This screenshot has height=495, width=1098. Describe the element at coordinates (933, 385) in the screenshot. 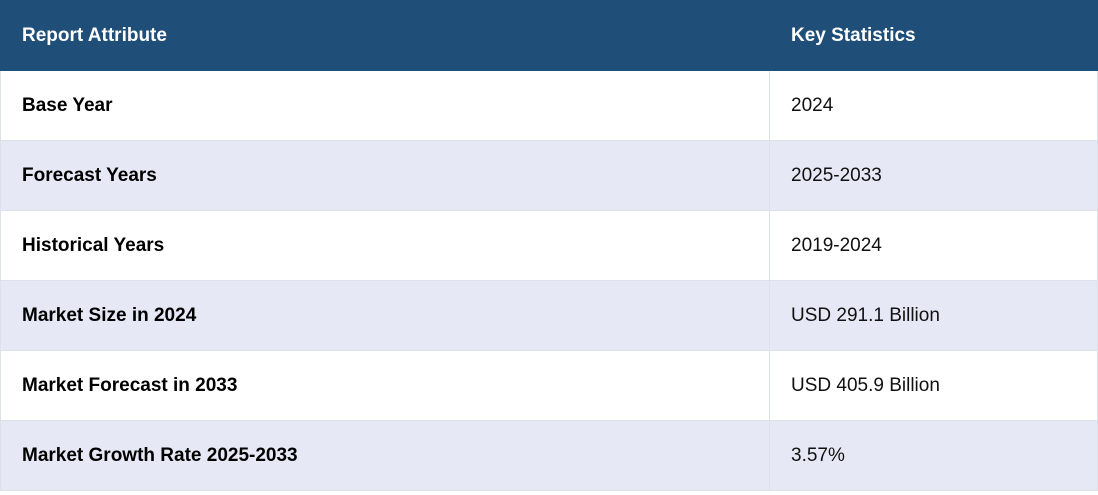

I see `value-cell: USD 405.9 Billion` at that location.